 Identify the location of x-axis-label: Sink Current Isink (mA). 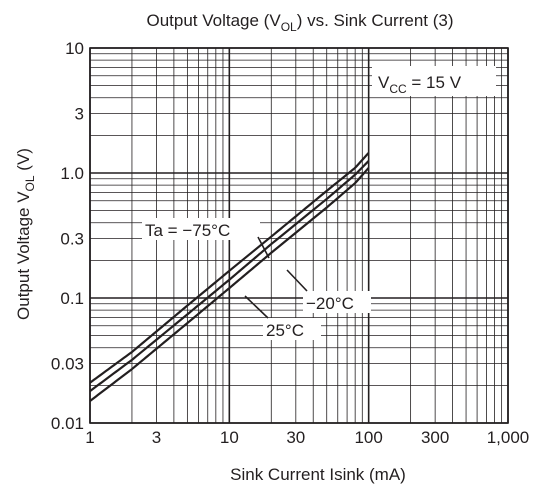
(318, 474).